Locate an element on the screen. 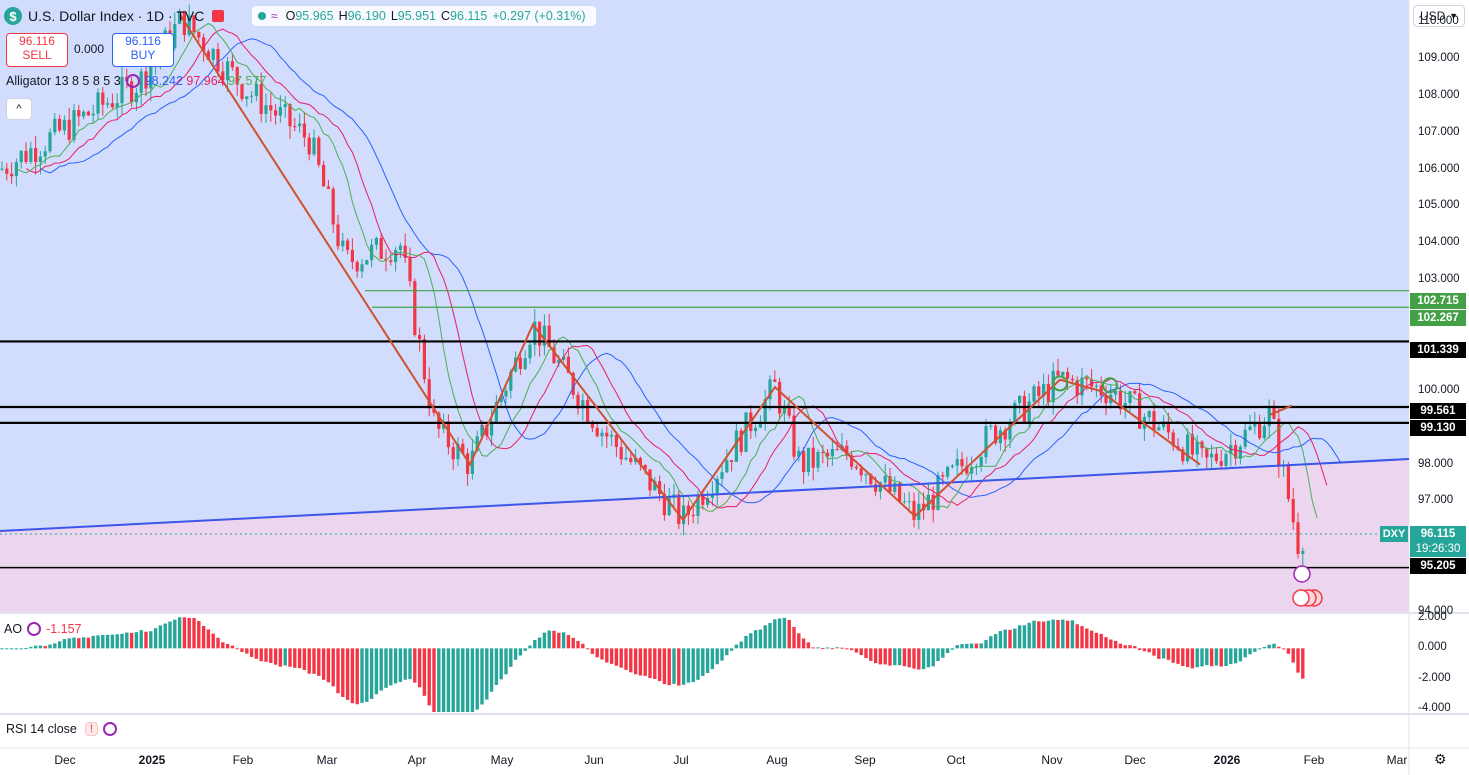 The width and height of the screenshot is (1469, 775). rsi-refresh-icon is located at coordinates (109, 729).